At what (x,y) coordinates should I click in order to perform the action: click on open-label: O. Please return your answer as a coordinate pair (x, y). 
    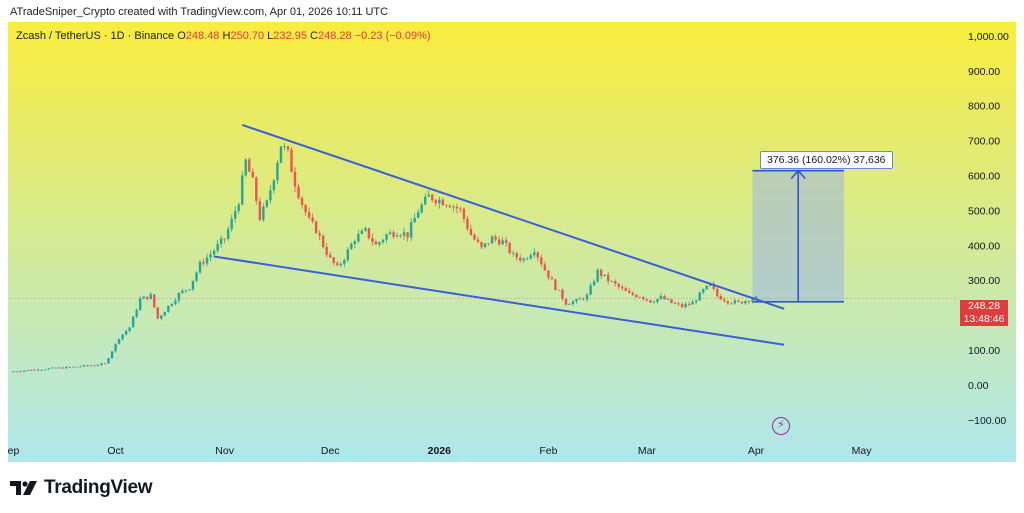
    Looking at the image, I should click on (181, 36).